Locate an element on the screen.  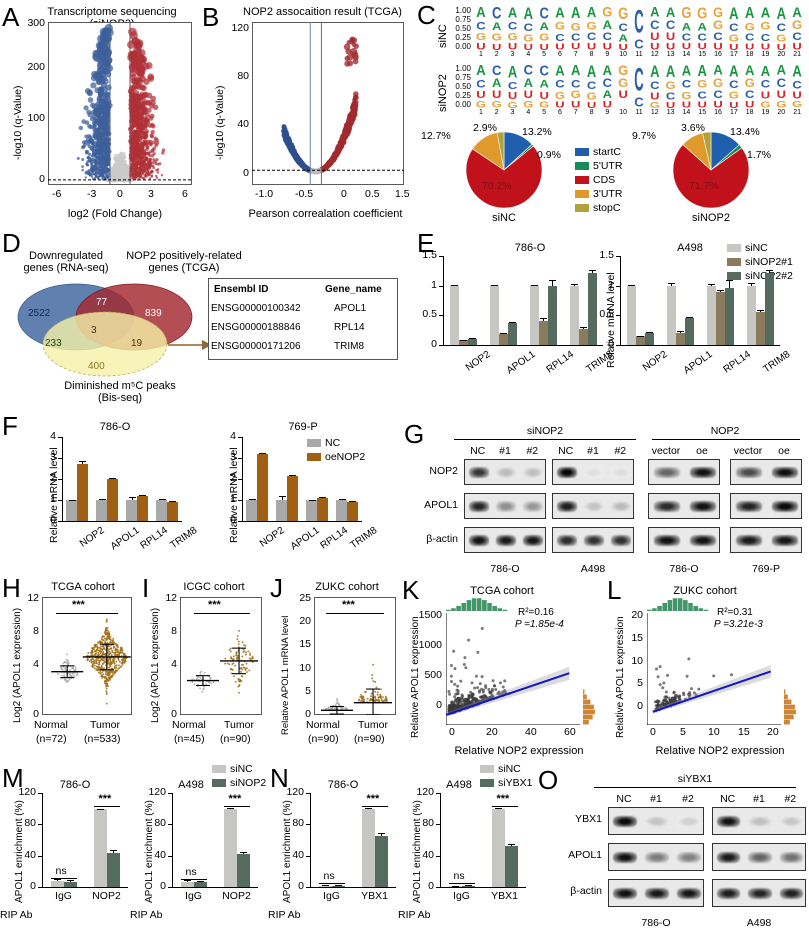
legend-label-nc: NC is located at coordinates (333, 443).